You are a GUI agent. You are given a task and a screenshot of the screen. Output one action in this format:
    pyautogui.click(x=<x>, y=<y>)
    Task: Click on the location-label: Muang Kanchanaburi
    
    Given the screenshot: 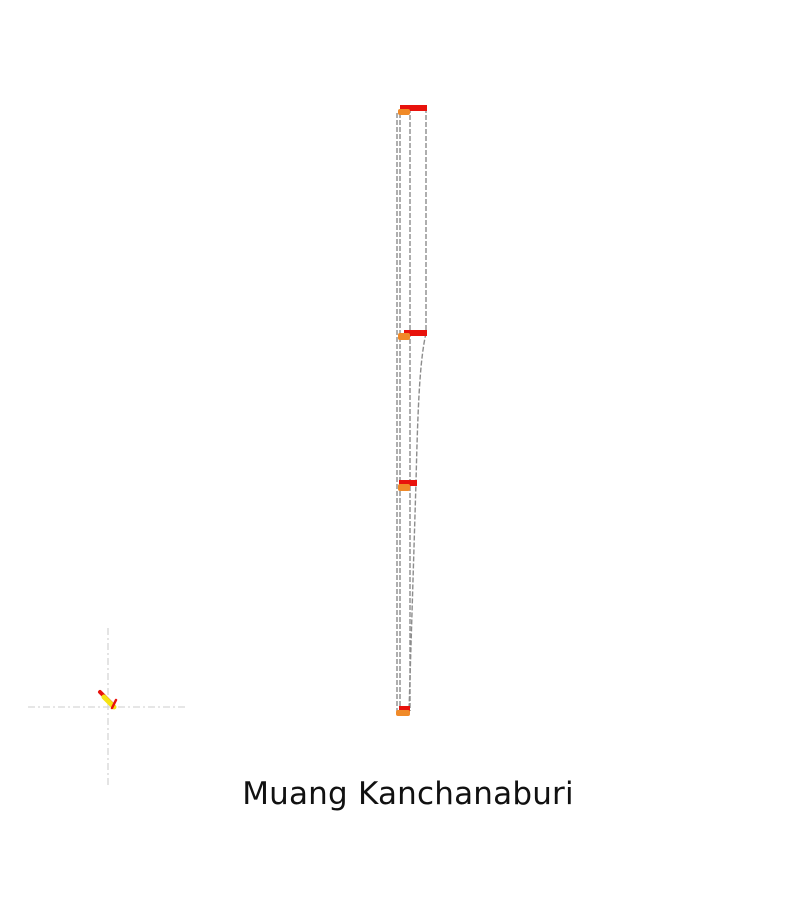 What is the action you would take?
    pyautogui.click(x=408, y=794)
    